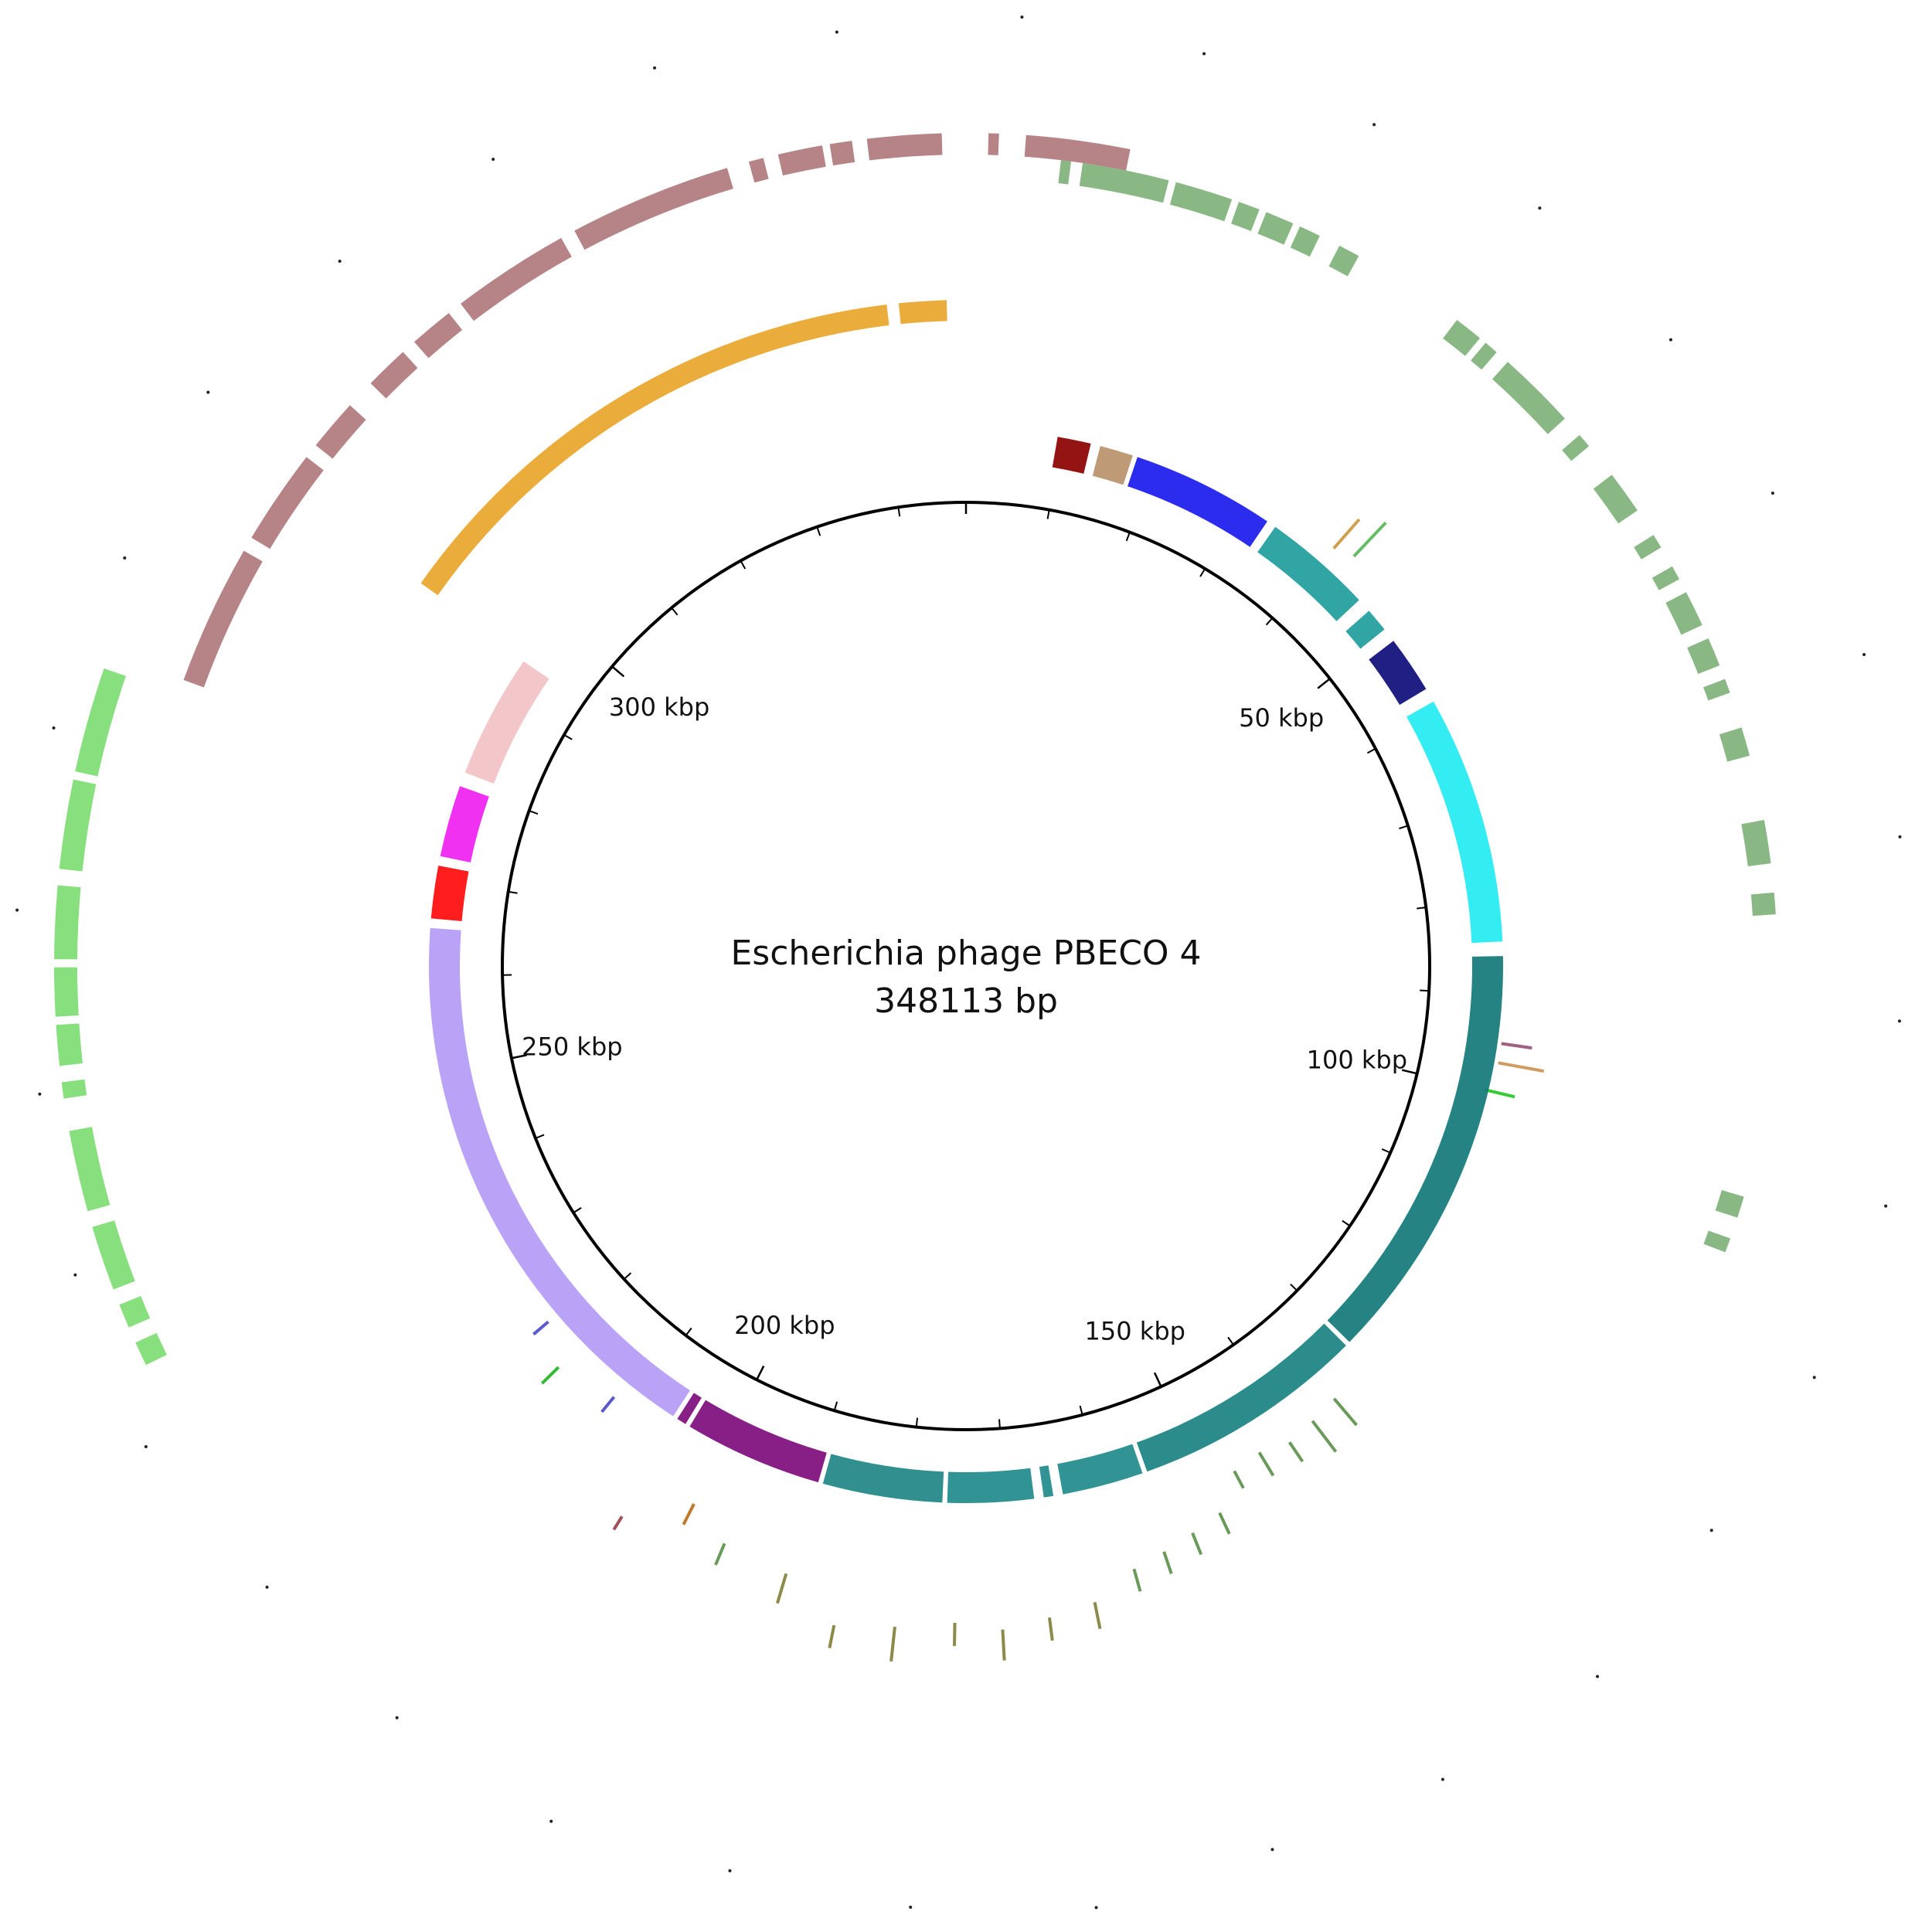 The image size is (1932, 1932). I want to click on bright-green-ring, so click(111, 1017).